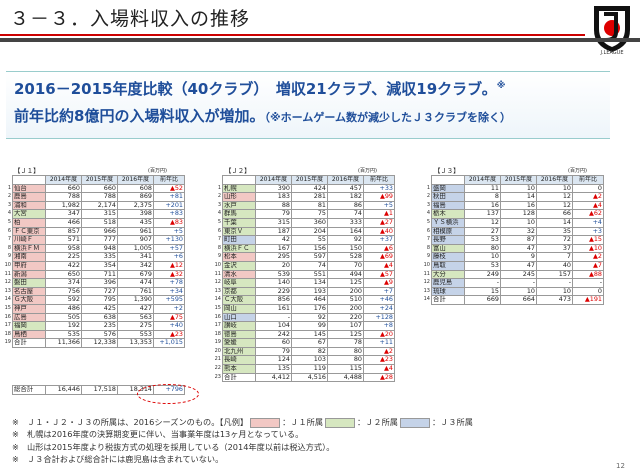 Image resolution: width=640 pixels, height=476 pixels. Describe the element at coordinates (345, 214) in the screenshot. I see `value-2016: 74` at that location.